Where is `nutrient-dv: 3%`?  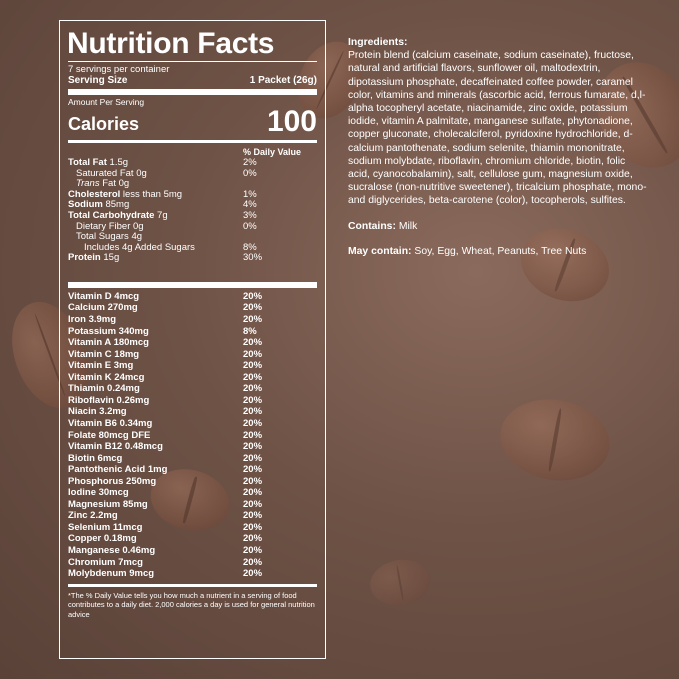 nutrient-dv: 3% is located at coordinates (250, 215).